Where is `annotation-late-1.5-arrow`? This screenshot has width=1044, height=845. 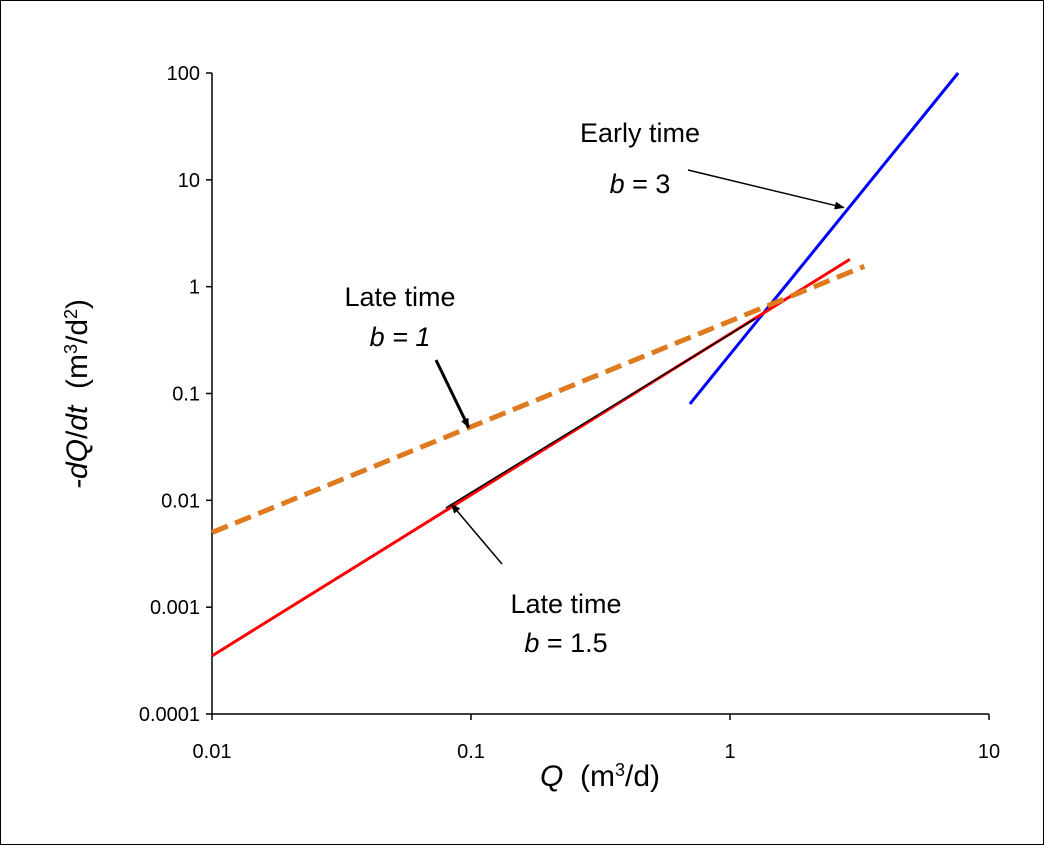
annotation-late-1.5-arrow is located at coordinates (476, 534).